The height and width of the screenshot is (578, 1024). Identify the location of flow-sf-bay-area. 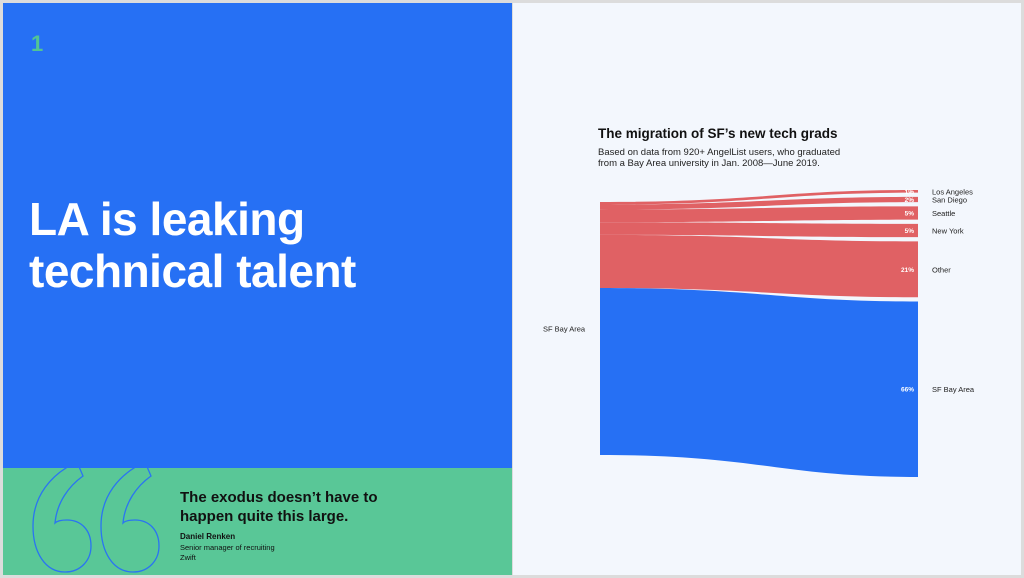
(759, 382).